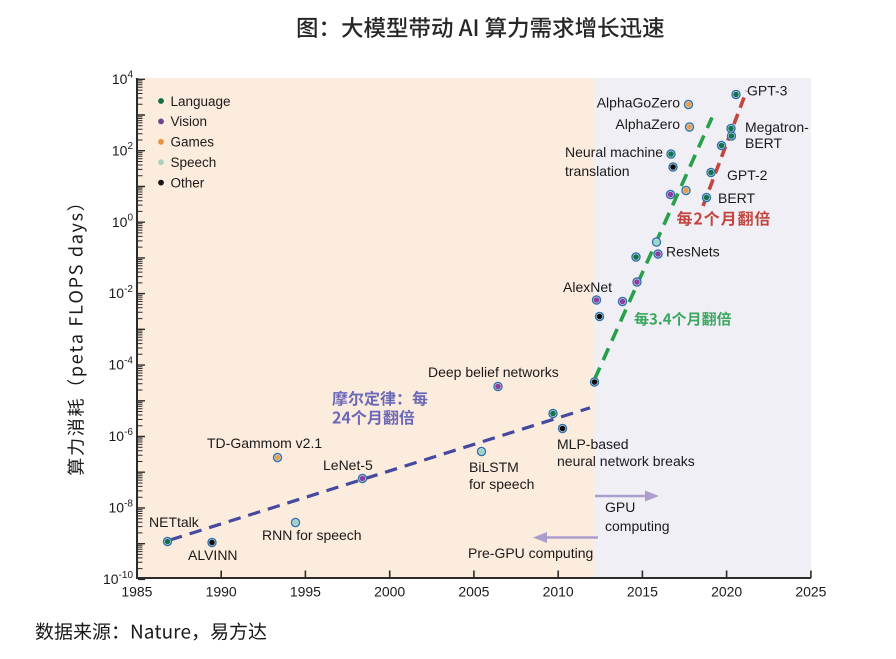  Describe the element at coordinates (389, 592) in the screenshot. I see `svg-text: 2000` at that location.